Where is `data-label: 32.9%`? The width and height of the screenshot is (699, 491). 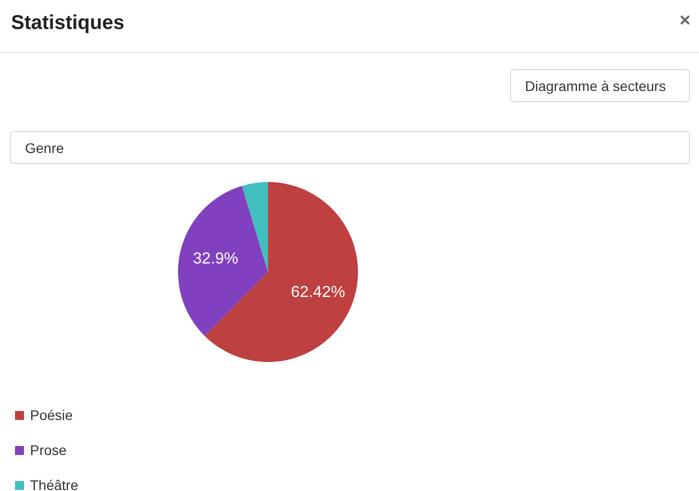 data-label: 32.9% is located at coordinates (215, 259).